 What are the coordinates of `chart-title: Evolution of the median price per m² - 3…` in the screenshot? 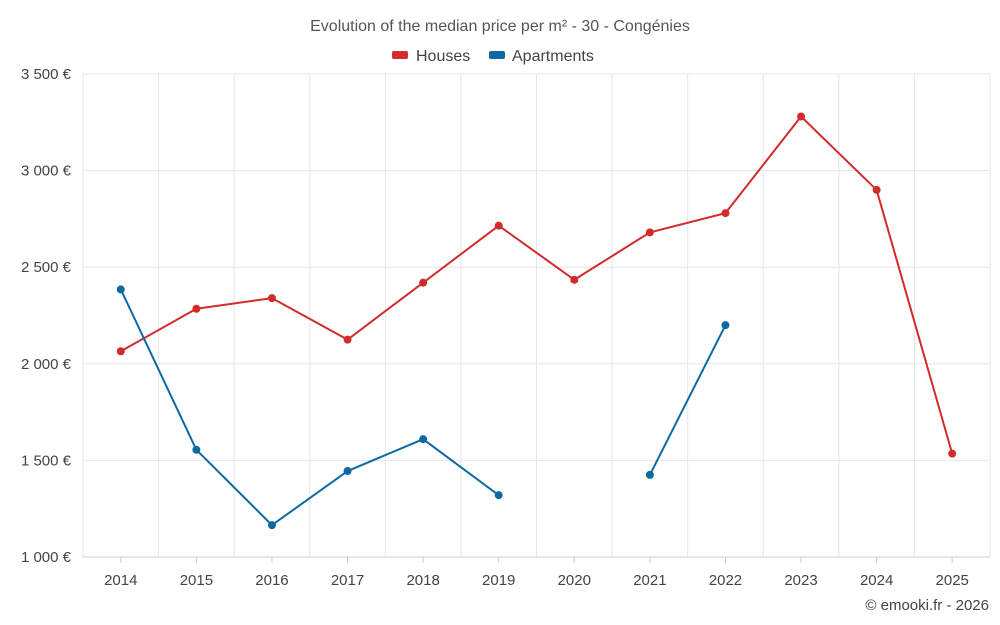 It's located at (500, 26).